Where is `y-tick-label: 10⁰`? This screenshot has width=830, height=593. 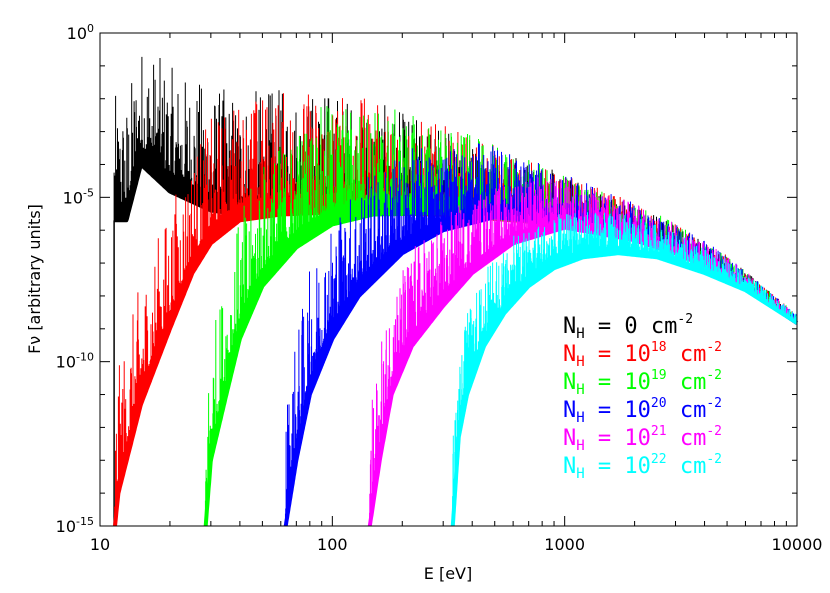 y-tick-label: 10⁰ is located at coordinates (80, 32).